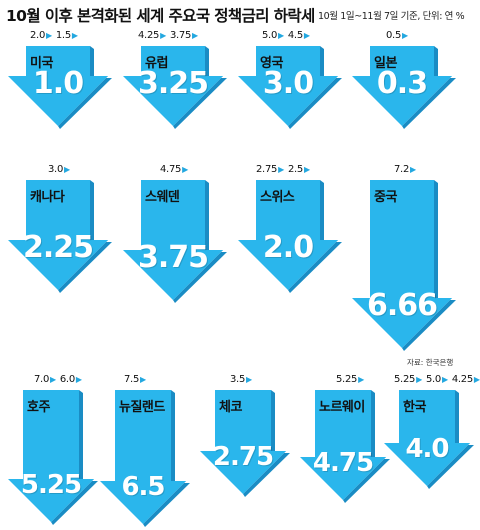 The height and width of the screenshot is (530, 480). I want to click on current-rate: 3.0, so click(288, 83).